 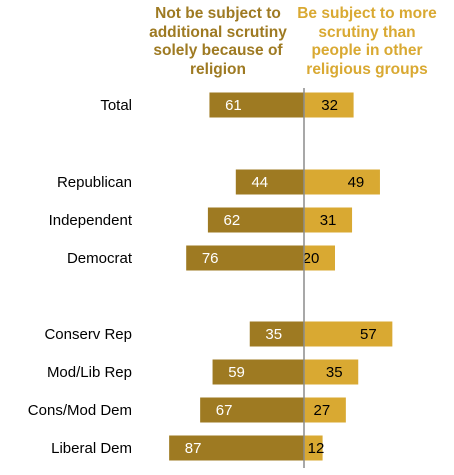 I want to click on right-value-label-liberal-dem: 12, so click(x=316, y=448).